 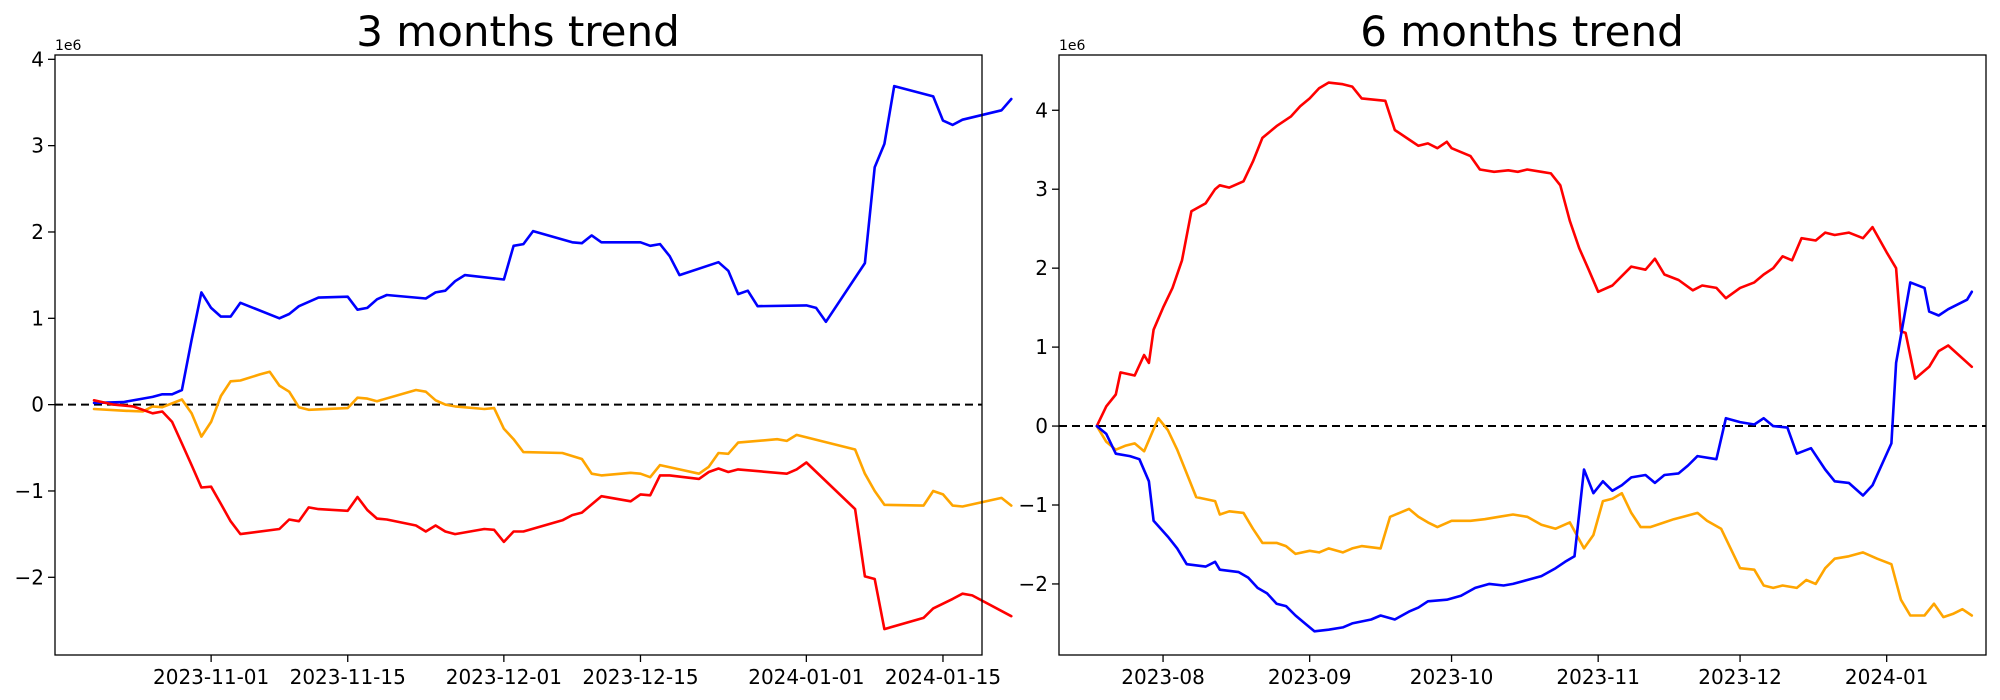 I want to click on x-tick-label: 2023-08, so click(x=1163, y=677).